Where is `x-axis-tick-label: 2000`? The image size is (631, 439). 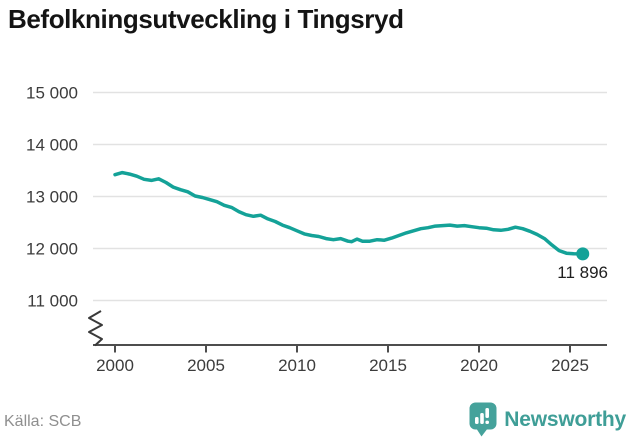
x-axis-tick-label: 2000 is located at coordinates (115, 365).